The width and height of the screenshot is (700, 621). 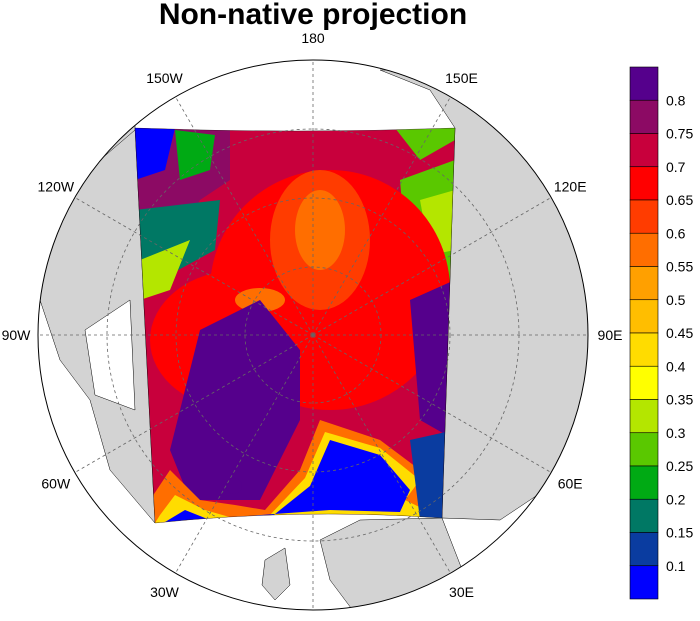 I want to click on longitude-label: 120W, so click(x=56, y=187).